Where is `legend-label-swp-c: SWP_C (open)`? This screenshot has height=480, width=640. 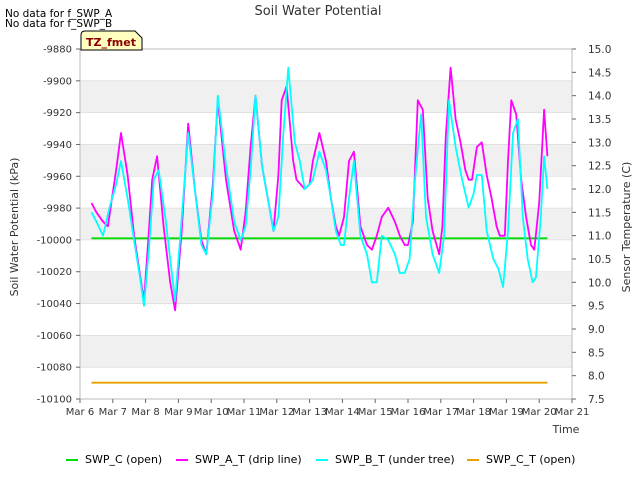
legend-label-swp-c: SWP_C (open) is located at coordinates (124, 459).